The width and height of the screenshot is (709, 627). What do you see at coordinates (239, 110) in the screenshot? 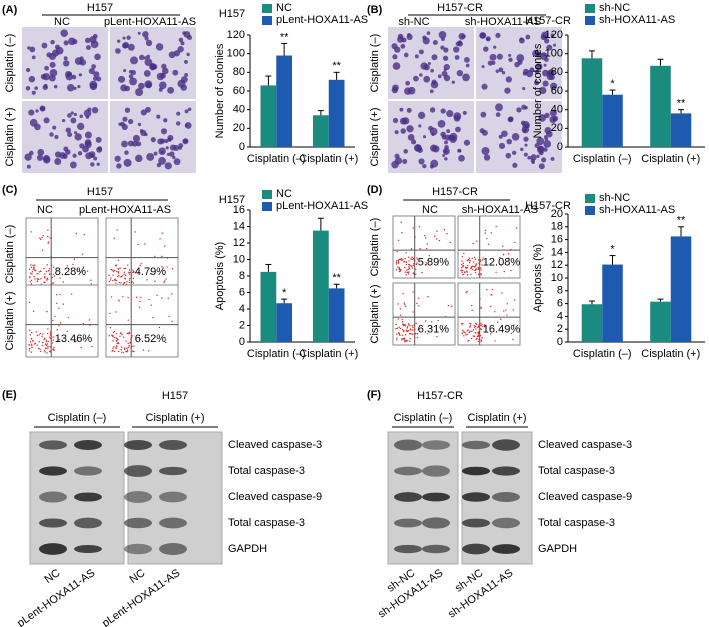
I see `y-tick-label: 40` at bounding box center [239, 110].